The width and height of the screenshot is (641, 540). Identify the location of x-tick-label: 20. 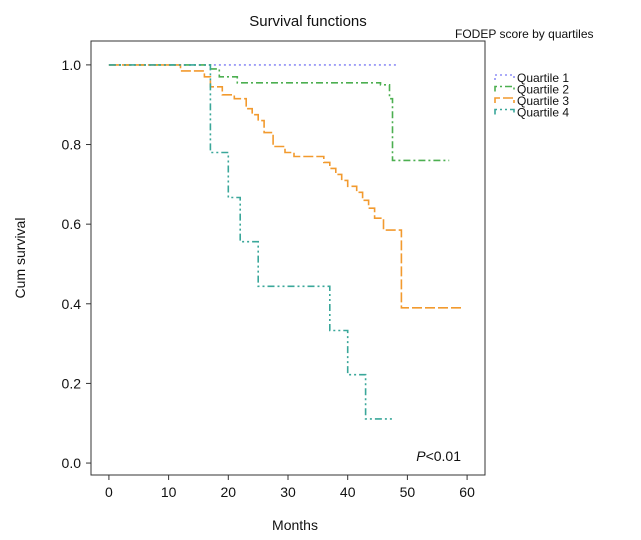
(229, 492).